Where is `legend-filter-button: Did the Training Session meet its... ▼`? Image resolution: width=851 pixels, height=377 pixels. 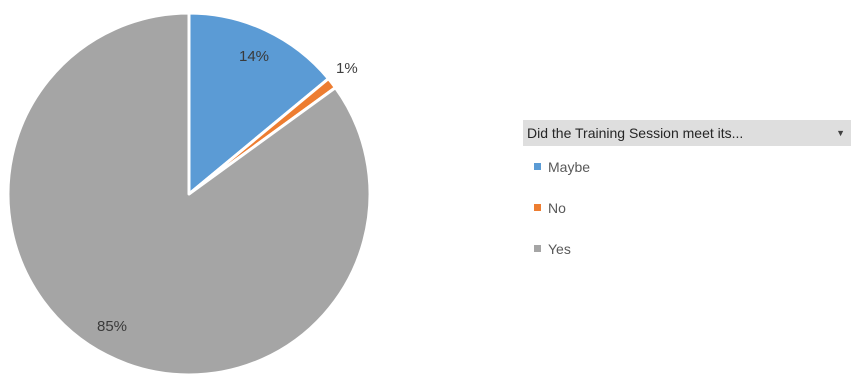
legend-filter-button: Did the Training Session meet its... ▼ is located at coordinates (687, 133).